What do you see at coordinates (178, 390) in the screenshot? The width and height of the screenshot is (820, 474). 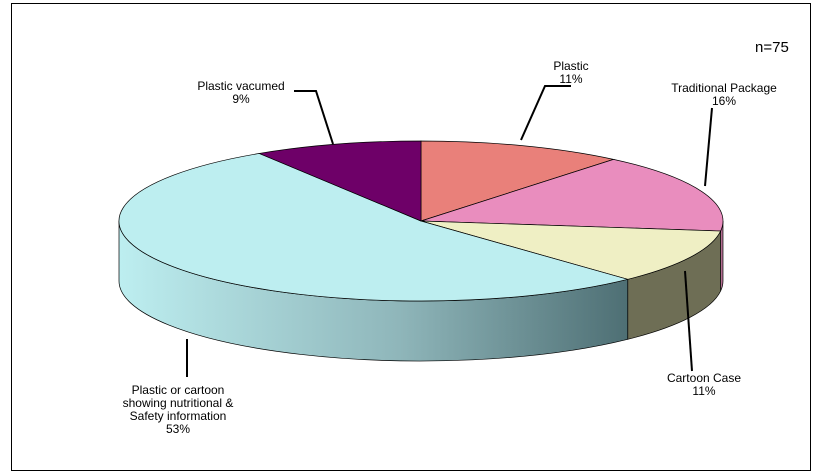 I see `slice-name: Plastic or cartoon` at bounding box center [178, 390].